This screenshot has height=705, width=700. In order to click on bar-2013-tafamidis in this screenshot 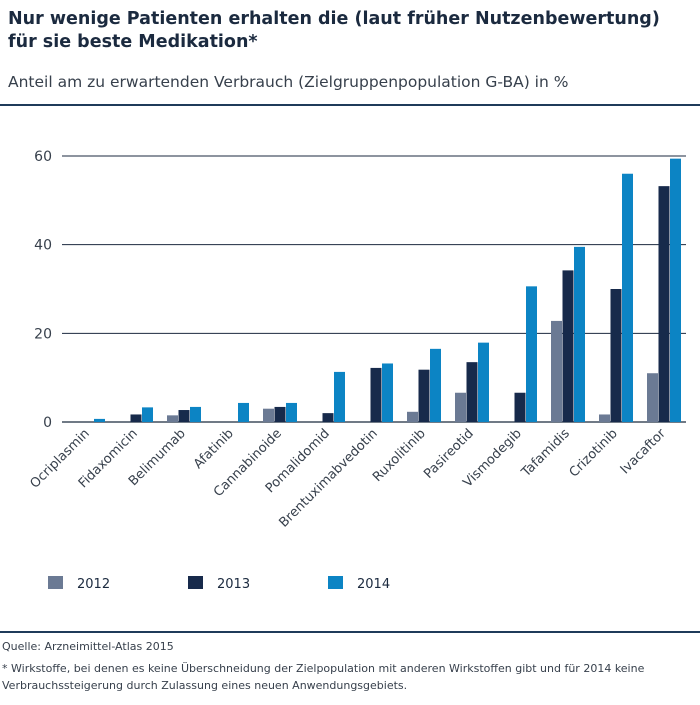, I will do `click(568, 346)`.